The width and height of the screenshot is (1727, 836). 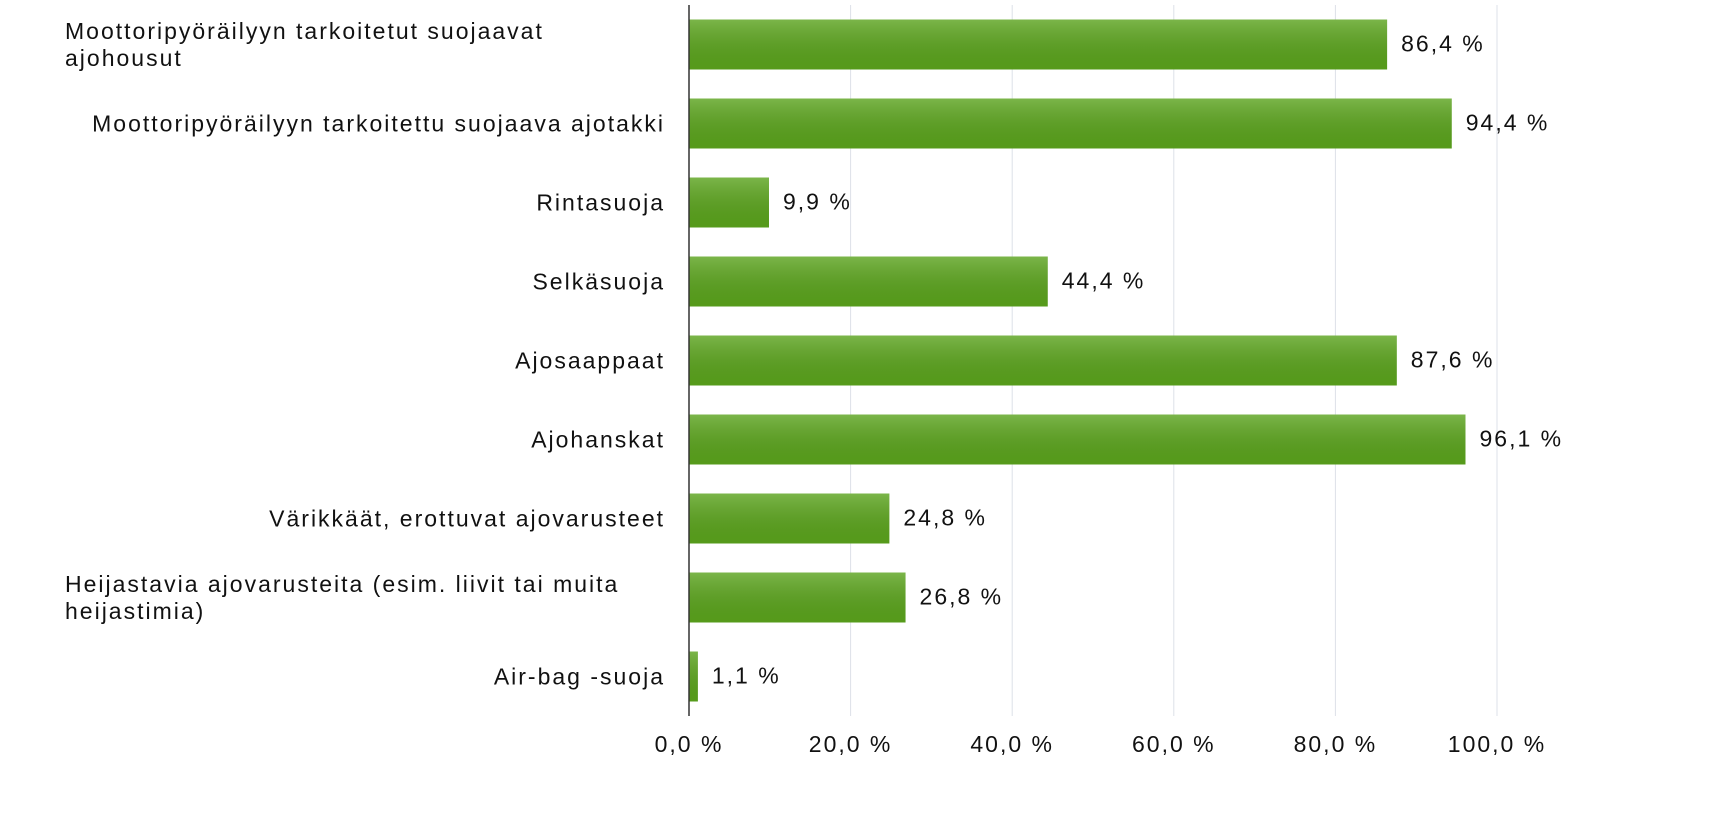 What do you see at coordinates (467, 518) in the screenshot?
I see `y-tick-label: Värikkäät, erottuvat ajovarusteet` at bounding box center [467, 518].